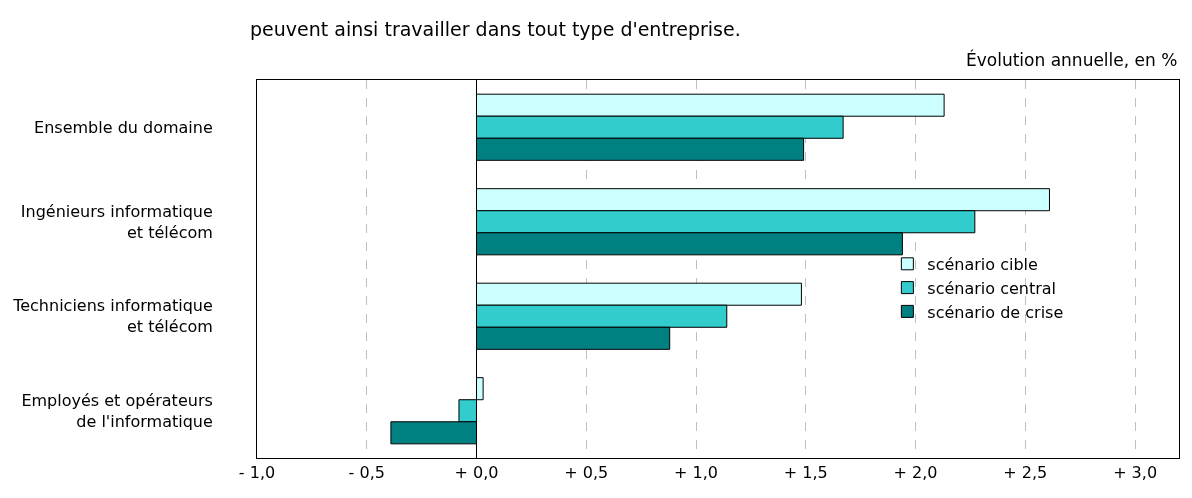 The width and height of the screenshot is (1192, 498). What do you see at coordinates (123, 127) in the screenshot?
I see `y-tick-label: Ensemble du domaine` at bounding box center [123, 127].